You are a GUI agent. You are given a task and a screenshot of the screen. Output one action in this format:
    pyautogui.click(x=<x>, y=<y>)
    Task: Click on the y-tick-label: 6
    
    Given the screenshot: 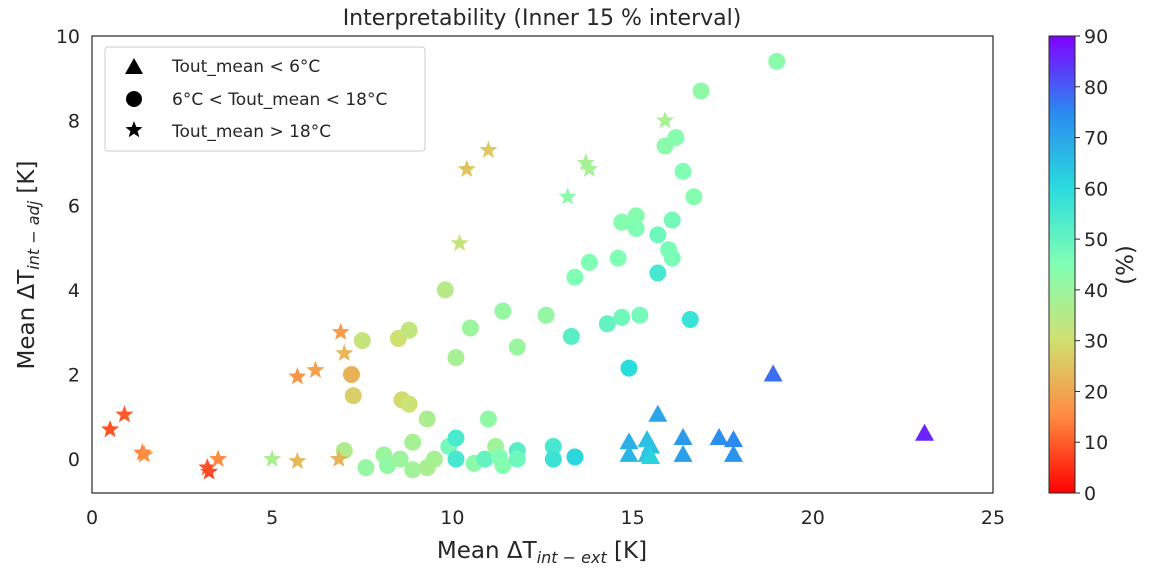 What is the action you would take?
    pyautogui.click(x=74, y=206)
    